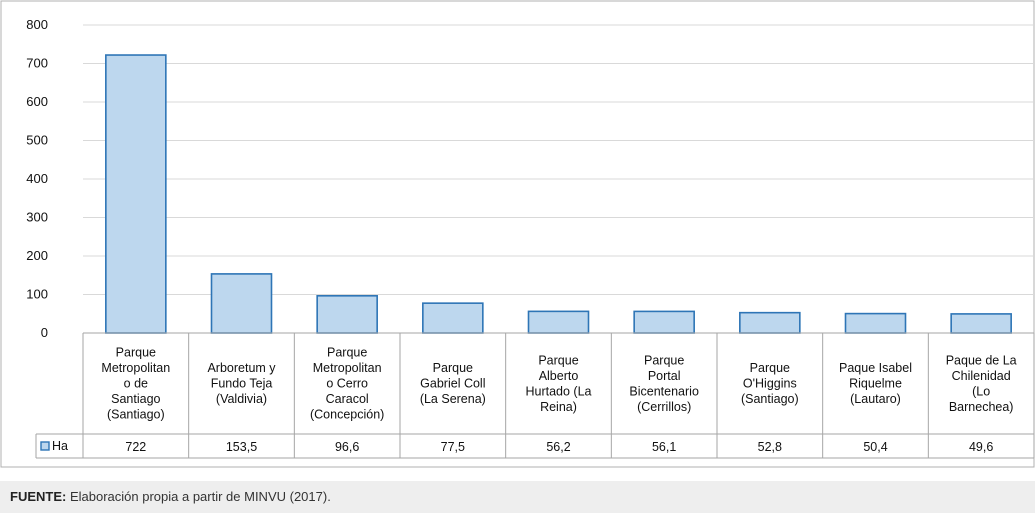  What do you see at coordinates (37, 24) in the screenshot?
I see `y-tick-label: 800` at bounding box center [37, 24].